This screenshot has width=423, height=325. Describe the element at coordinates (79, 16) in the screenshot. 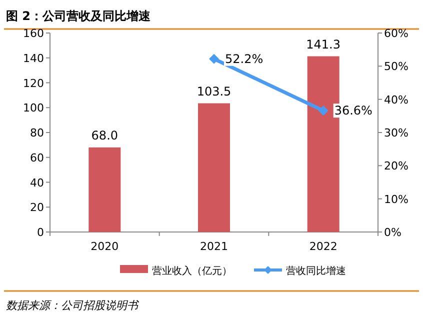

I see `chart-title: 图 2：公司营收及同比增速` at that location.